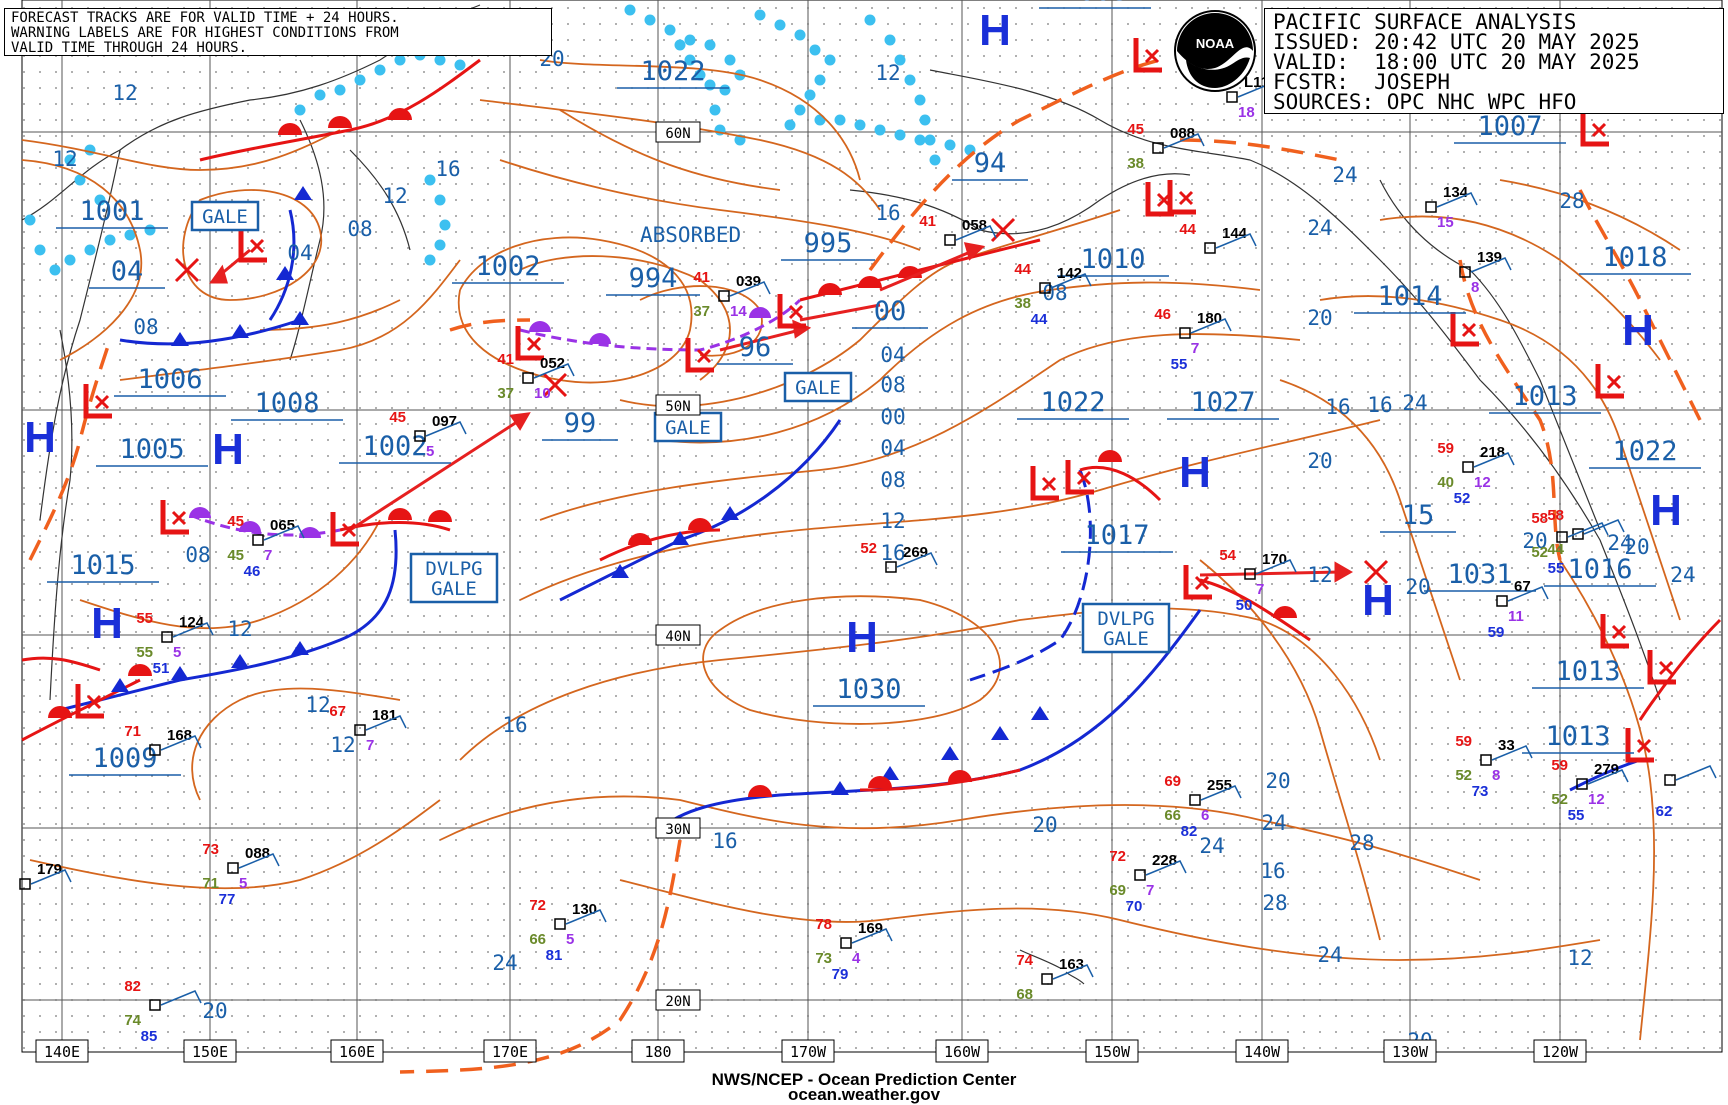 Image resolution: width=1728 pixels, height=1105 pixels. Describe the element at coordinates (151, 449) in the screenshot. I see `pressure-center-label: 1005` at that location.